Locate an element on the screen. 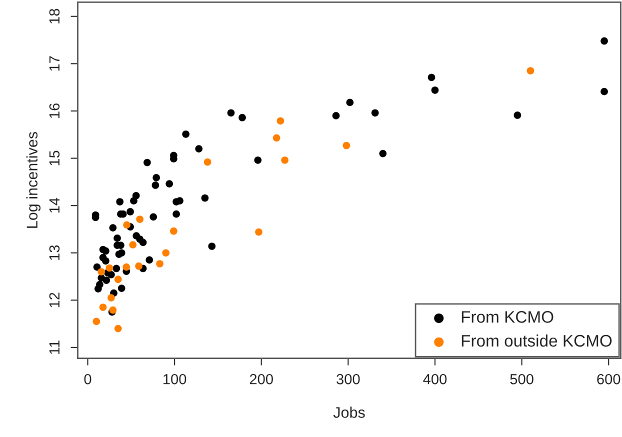 Image resolution: width=622 pixels, height=437 pixels. y-tick-label: 17 is located at coordinates (54, 63).